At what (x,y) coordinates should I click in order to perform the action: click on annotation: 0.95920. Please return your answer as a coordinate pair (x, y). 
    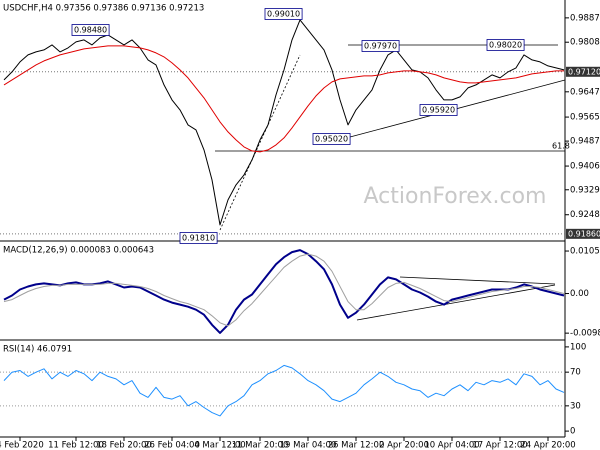
    Looking at the image, I should click on (438, 110).